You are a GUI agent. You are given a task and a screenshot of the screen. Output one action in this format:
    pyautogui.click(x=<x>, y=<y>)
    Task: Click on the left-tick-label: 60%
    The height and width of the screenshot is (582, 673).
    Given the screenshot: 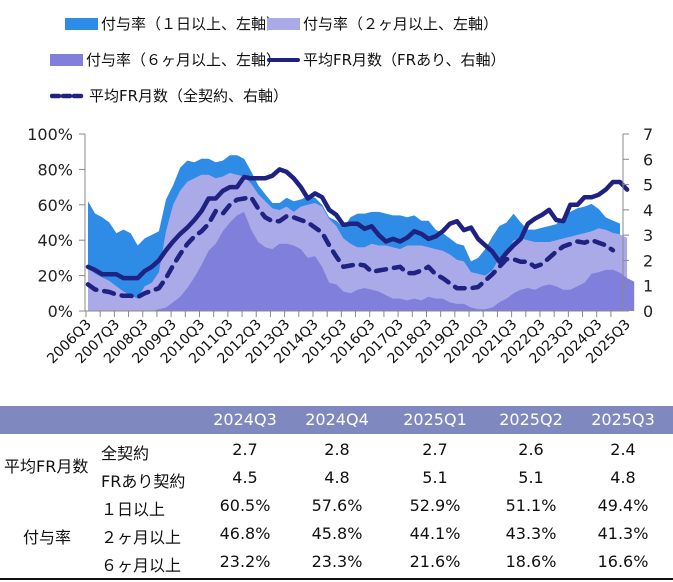 What is the action you would take?
    pyautogui.click(x=55, y=205)
    